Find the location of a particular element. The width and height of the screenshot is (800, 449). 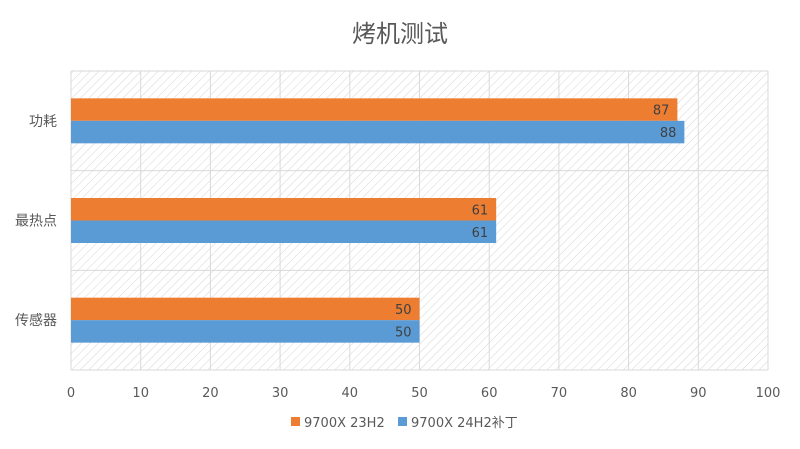

x-tick-label: 60 is located at coordinates (489, 393).